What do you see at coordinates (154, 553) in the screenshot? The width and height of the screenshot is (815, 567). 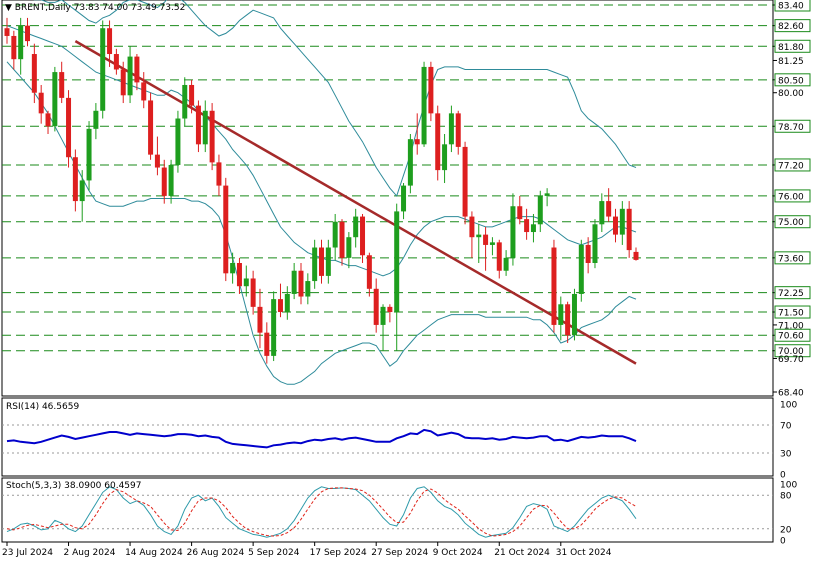 I see `x-axis-label: 14 Aug 2024` at bounding box center [154, 553].